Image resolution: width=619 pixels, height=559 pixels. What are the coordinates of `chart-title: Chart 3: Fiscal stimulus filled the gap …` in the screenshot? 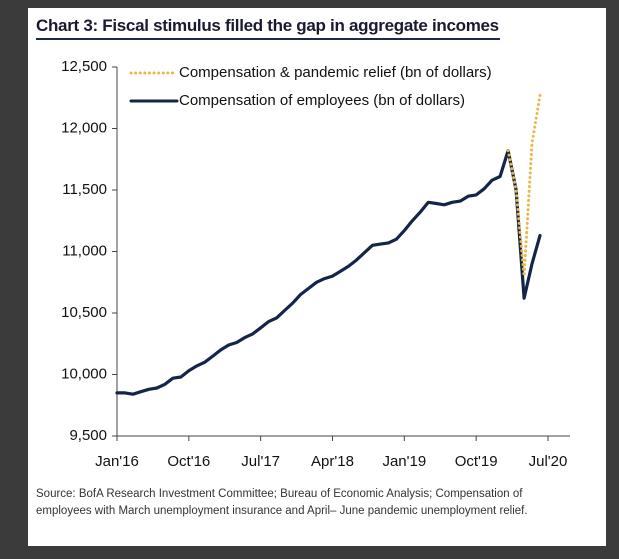 It's located at (267, 25).